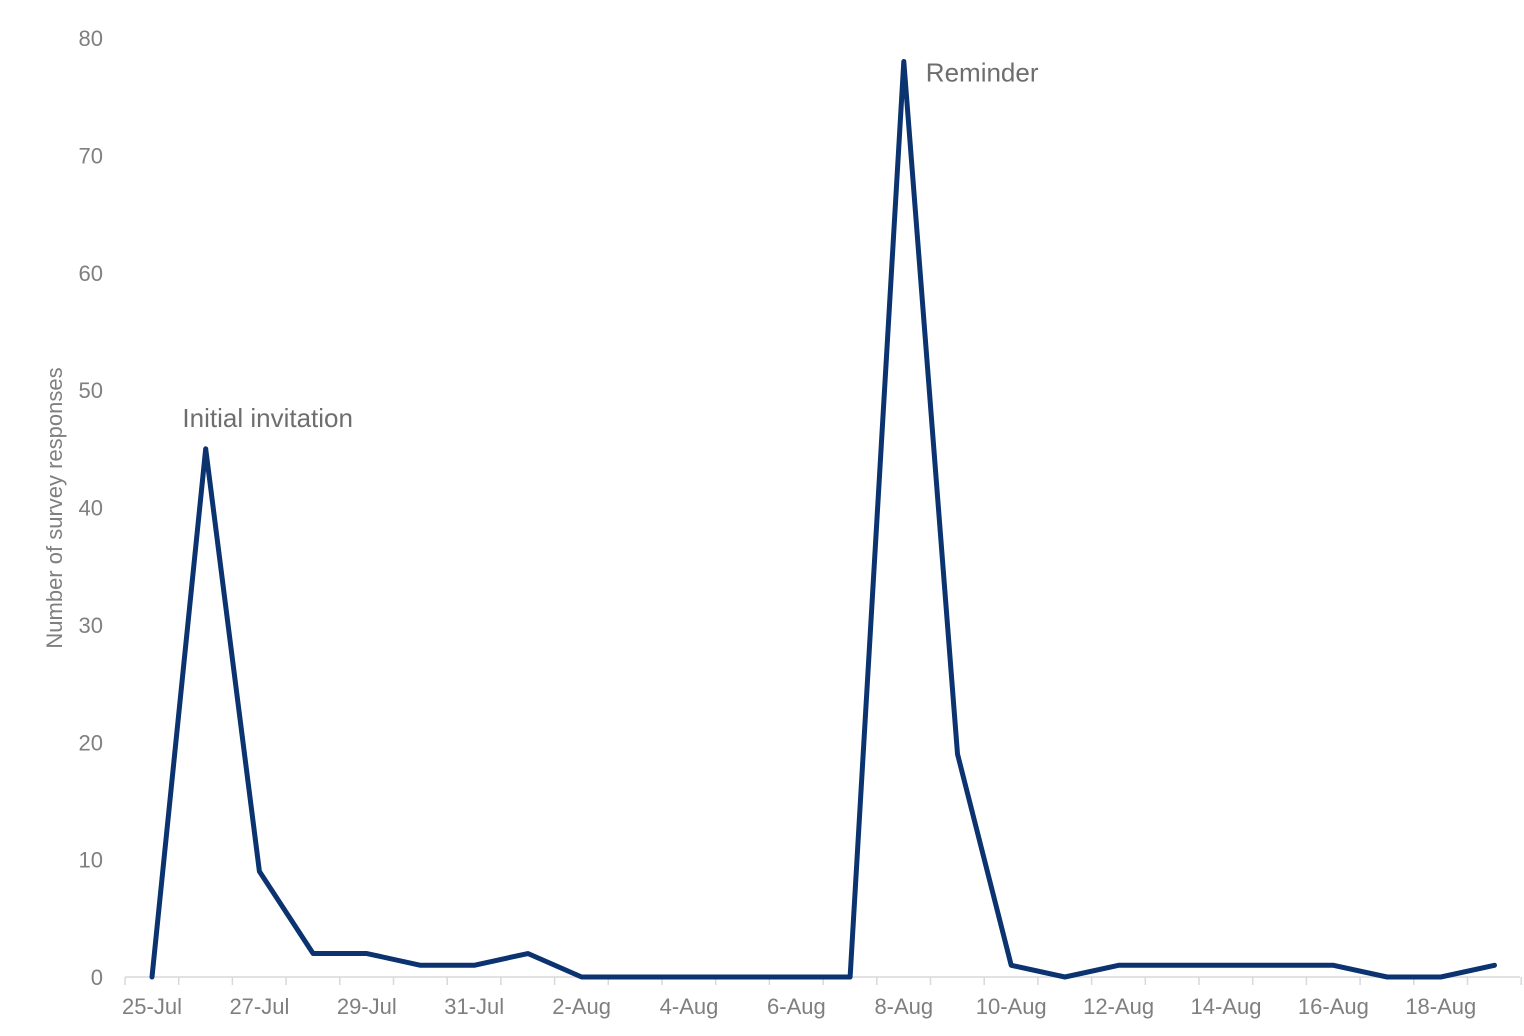 The height and width of the screenshot is (1036, 1524). What do you see at coordinates (581, 1006) in the screenshot?
I see `x-tick-label: 2-Aug` at bounding box center [581, 1006].